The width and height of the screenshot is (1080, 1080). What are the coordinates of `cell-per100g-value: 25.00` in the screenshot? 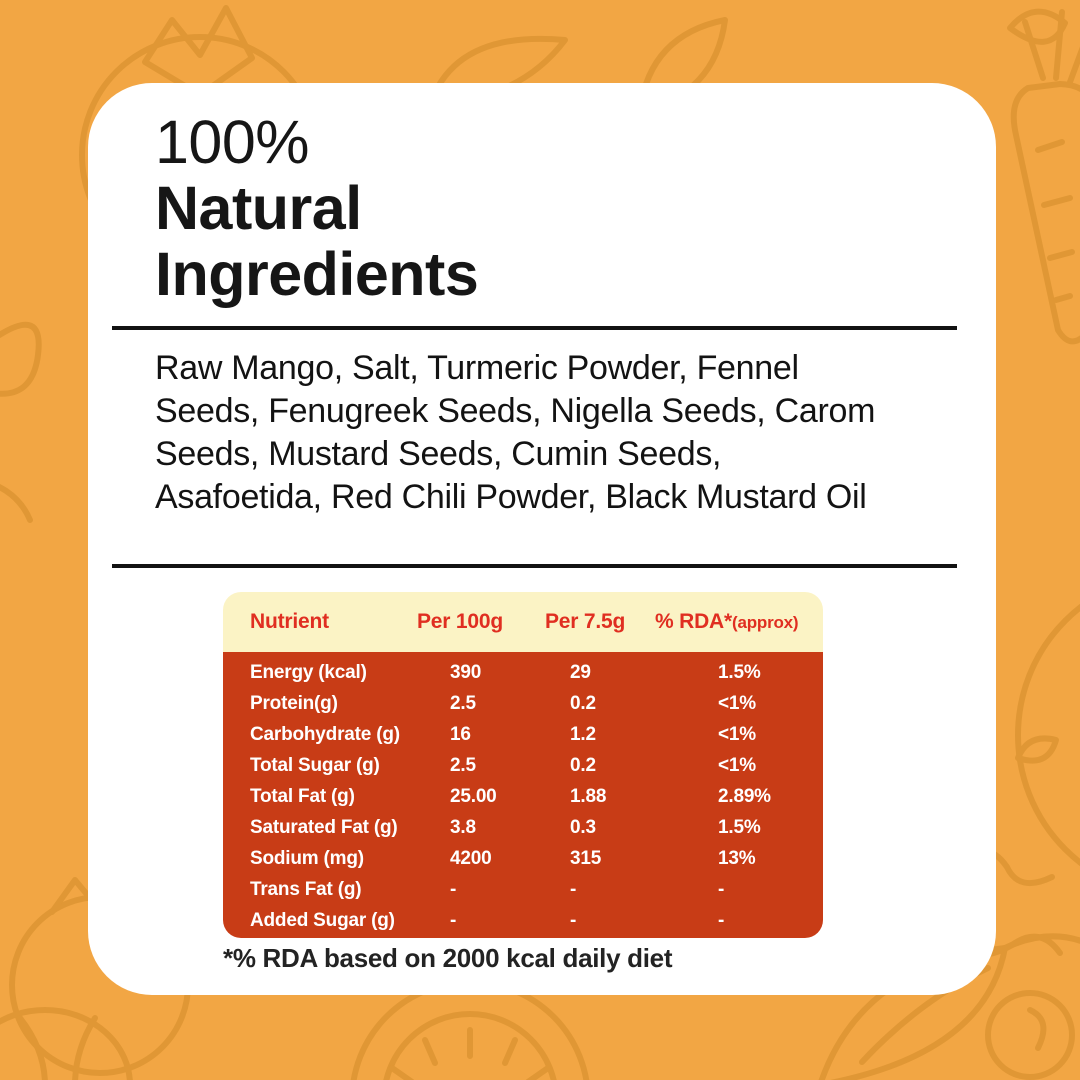 It's located at (473, 796).